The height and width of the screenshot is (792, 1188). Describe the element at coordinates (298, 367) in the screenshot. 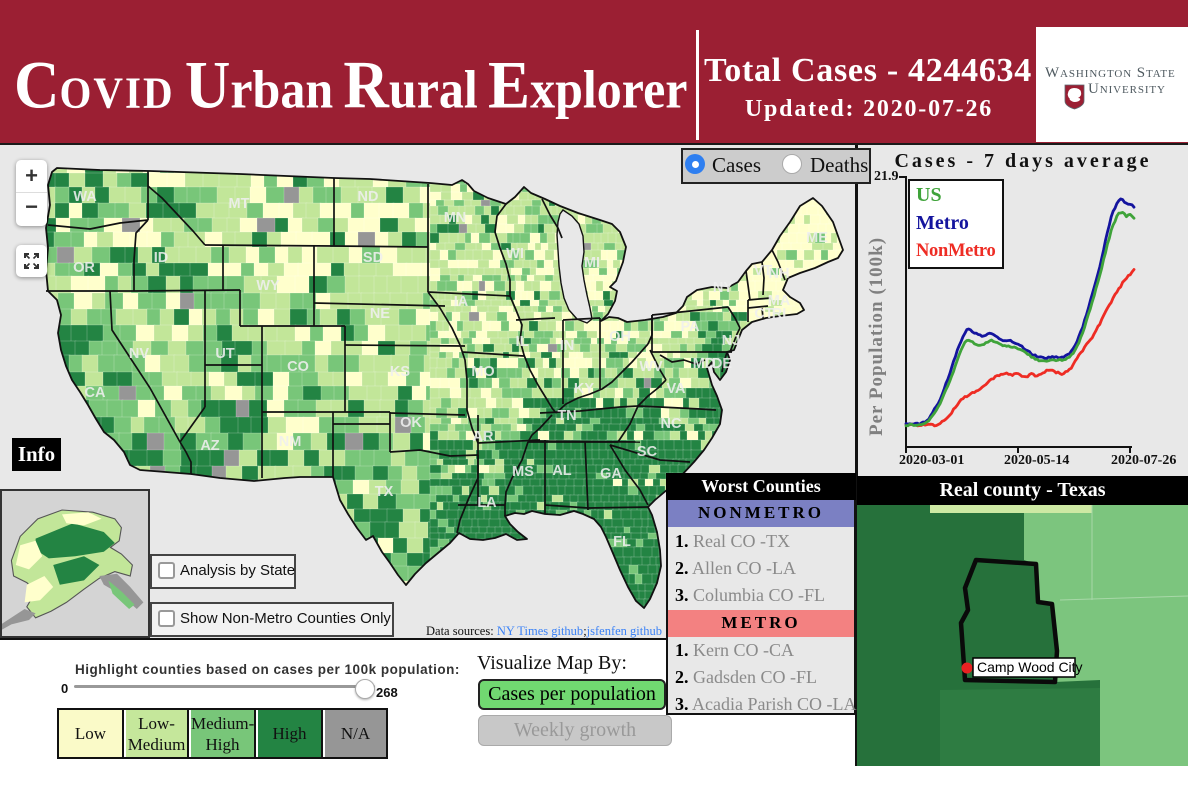

I see `svg-text: CO` at that location.